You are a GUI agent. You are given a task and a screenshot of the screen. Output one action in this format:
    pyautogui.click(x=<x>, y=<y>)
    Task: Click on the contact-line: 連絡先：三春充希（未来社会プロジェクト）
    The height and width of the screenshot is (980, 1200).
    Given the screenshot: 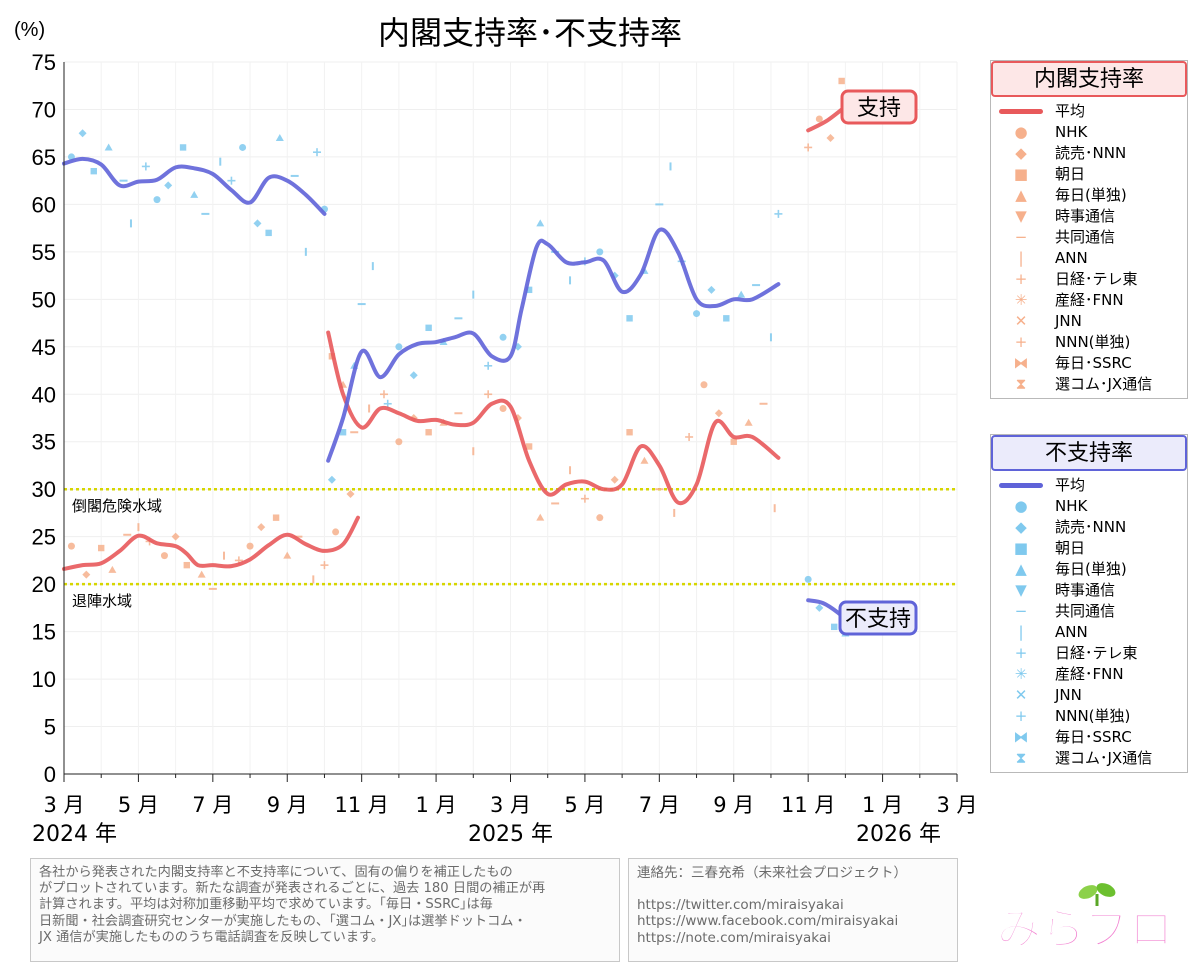 What is the action you would take?
    pyautogui.click(x=772, y=873)
    